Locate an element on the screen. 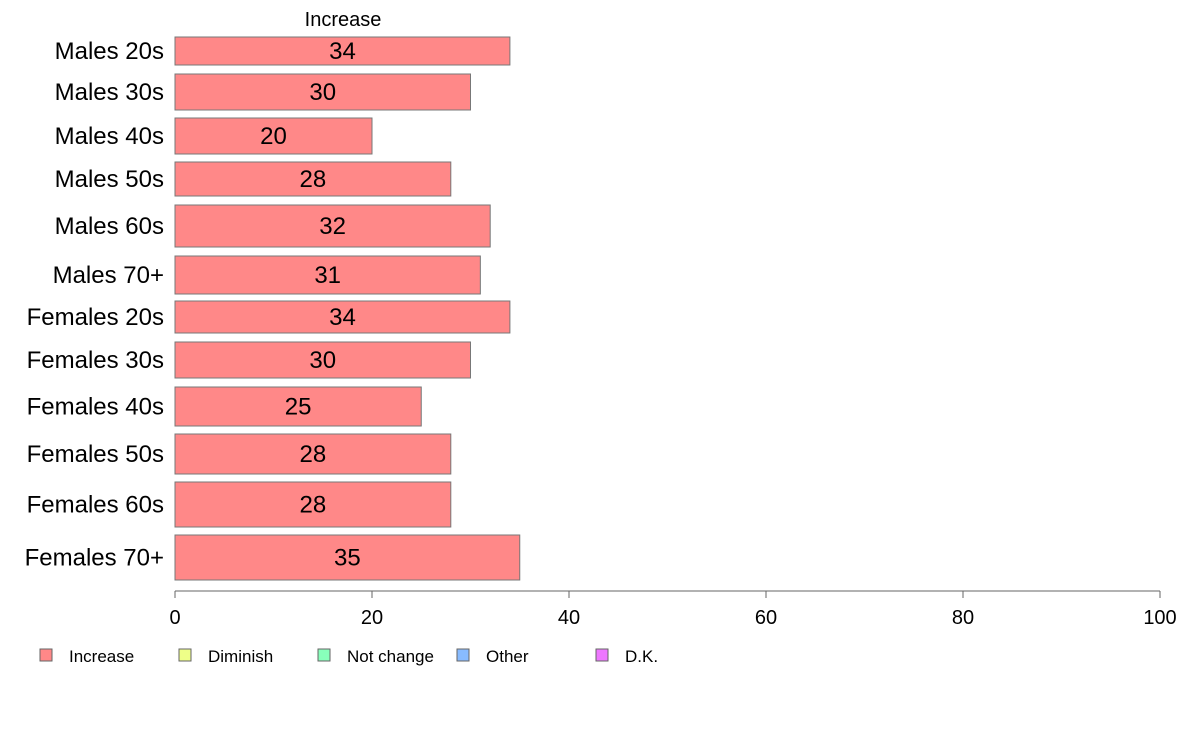 This screenshot has width=1188, height=736. bar-value-label: 31 is located at coordinates (327, 275).